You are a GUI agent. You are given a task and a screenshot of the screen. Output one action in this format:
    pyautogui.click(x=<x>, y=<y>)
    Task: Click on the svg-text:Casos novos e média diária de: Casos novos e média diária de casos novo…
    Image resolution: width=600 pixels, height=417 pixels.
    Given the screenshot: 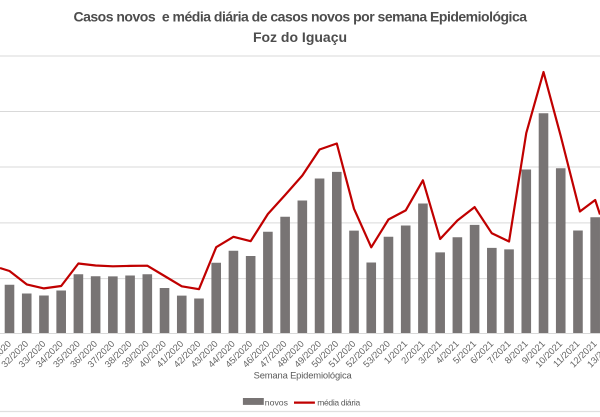 What is the action you would take?
    pyautogui.click(x=300, y=17)
    